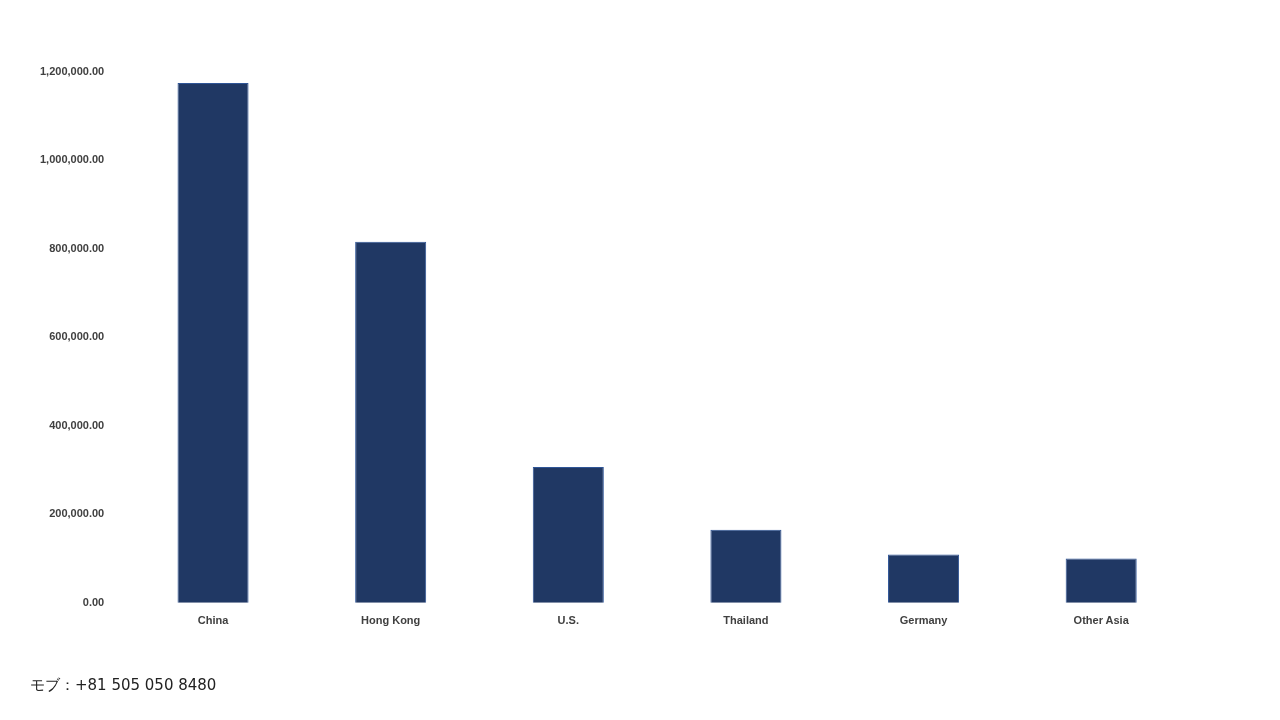  Describe the element at coordinates (77, 424) in the screenshot. I see `y-tick-label: 400,000.00` at that location.